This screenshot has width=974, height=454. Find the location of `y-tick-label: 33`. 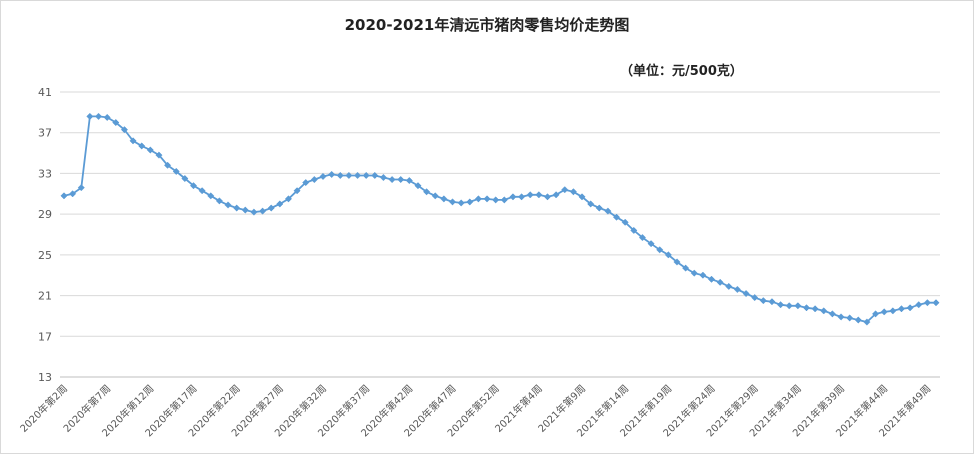

y-tick-label: 33 is located at coordinates (45, 173).